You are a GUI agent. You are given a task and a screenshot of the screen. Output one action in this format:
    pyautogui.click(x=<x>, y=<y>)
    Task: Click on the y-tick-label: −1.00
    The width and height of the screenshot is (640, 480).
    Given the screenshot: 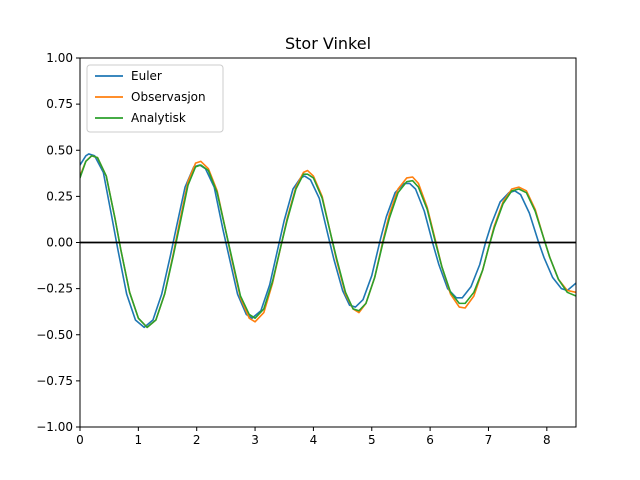 What is the action you would take?
    pyautogui.click(x=54, y=427)
    